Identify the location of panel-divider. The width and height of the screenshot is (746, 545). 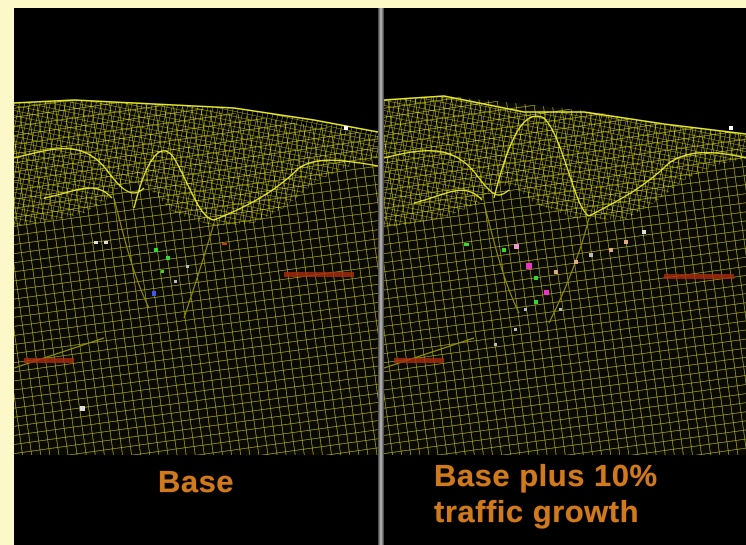
(381, 276).